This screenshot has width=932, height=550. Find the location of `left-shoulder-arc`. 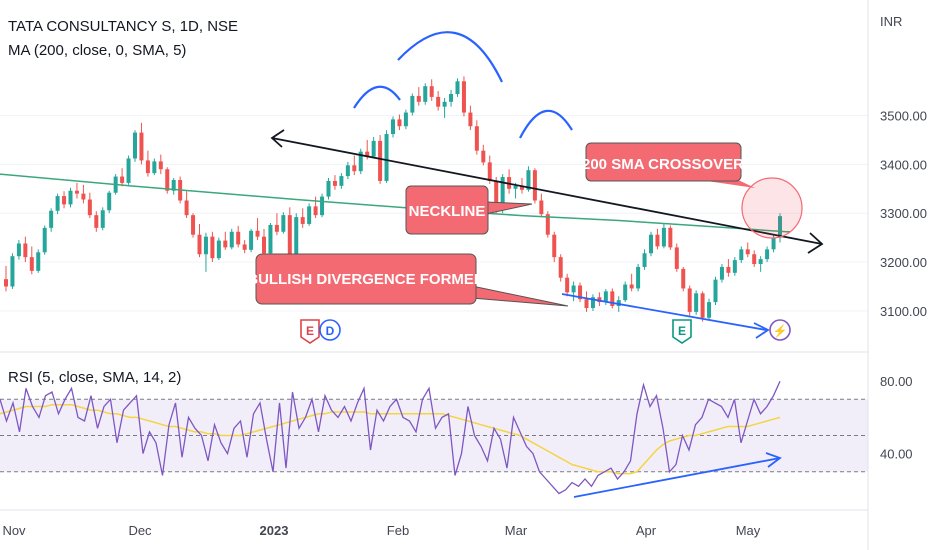

left-shoulder-arc is located at coordinates (377, 97).